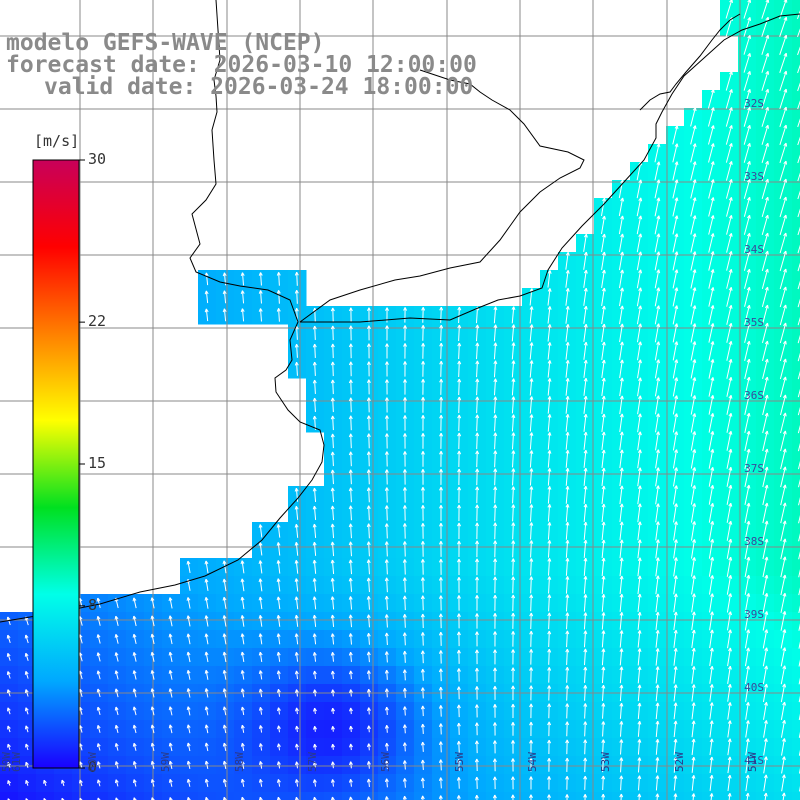 The width and height of the screenshot is (800, 800). I want to click on lon-label: 56W, so click(385, 762).